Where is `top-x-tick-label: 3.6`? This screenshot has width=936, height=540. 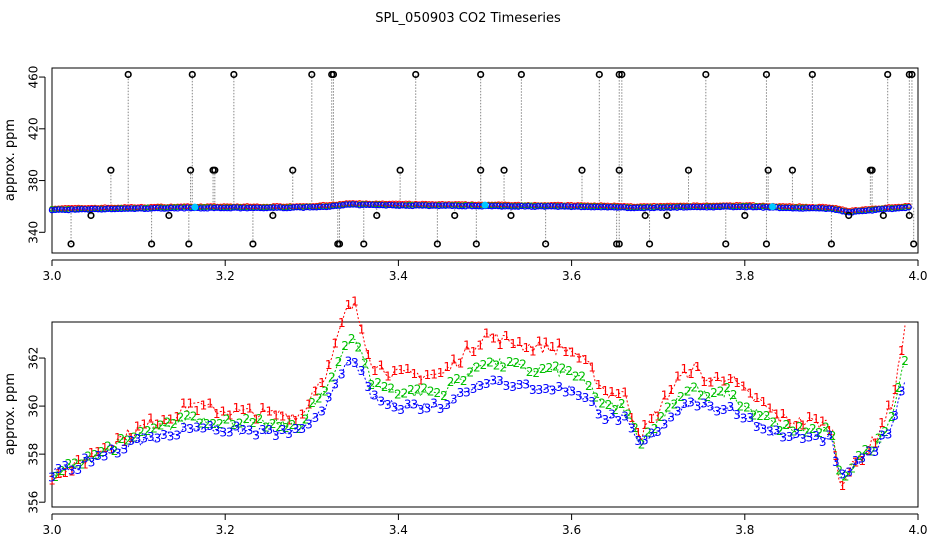 top-x-tick-label: 3.6 is located at coordinates (571, 276).